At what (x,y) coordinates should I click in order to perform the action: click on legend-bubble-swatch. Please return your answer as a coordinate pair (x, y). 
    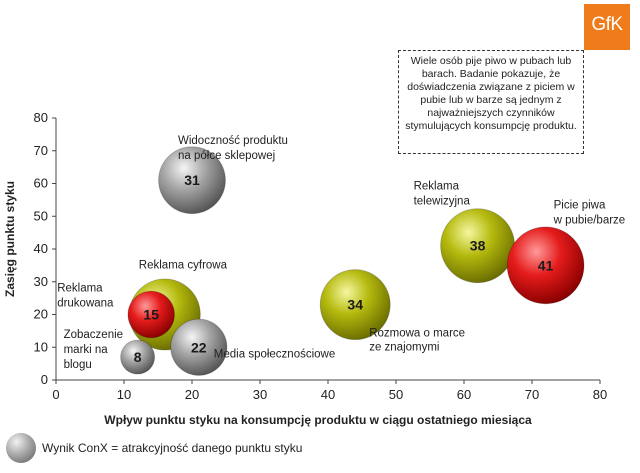
    Looking at the image, I should click on (21, 448).